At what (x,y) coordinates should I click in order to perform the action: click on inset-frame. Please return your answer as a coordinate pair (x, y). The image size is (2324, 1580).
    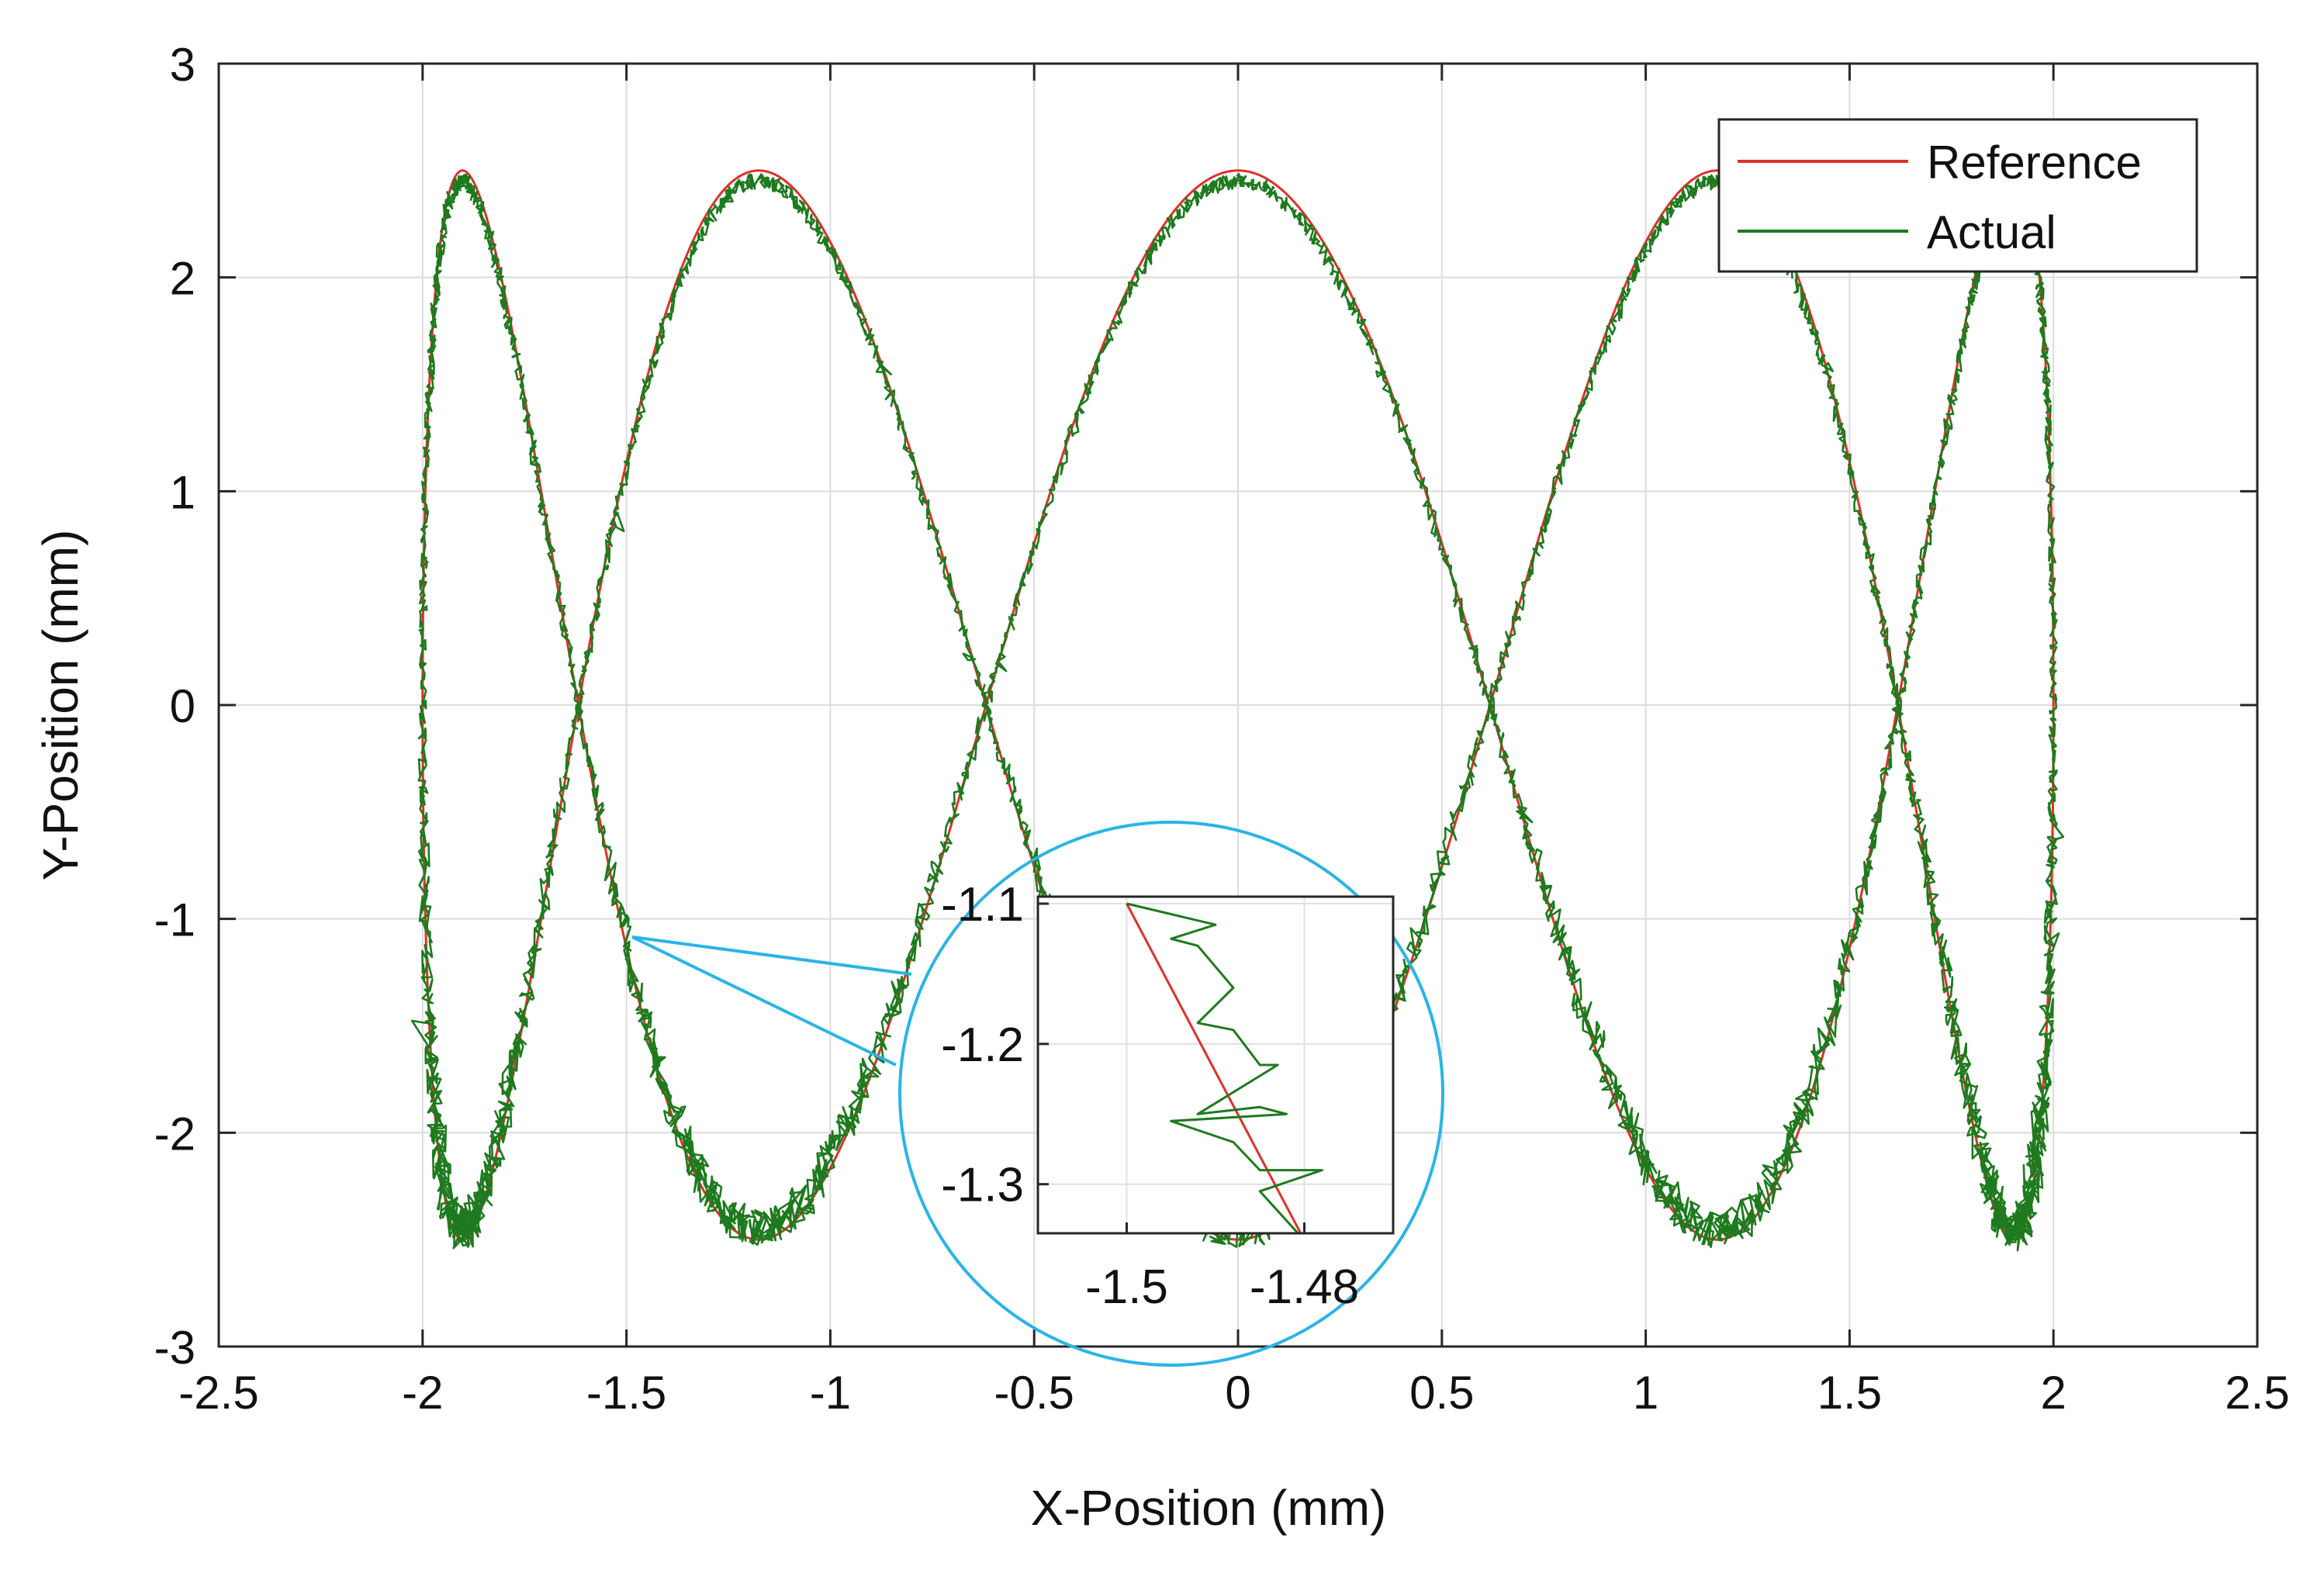
    Looking at the image, I should click on (1215, 1065).